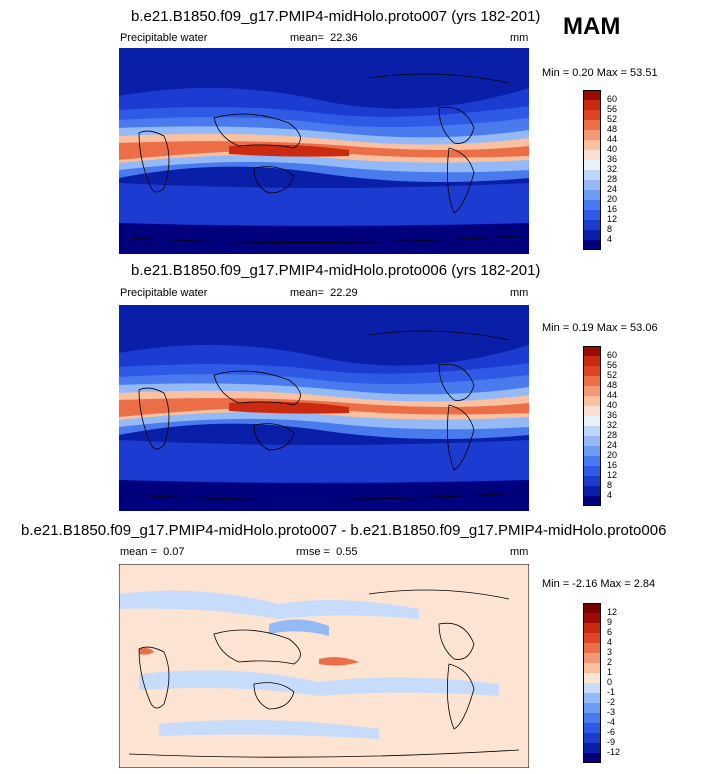  Describe the element at coordinates (174, 552) in the screenshot. I see `panel-3-mean-value: 0.07` at that location.